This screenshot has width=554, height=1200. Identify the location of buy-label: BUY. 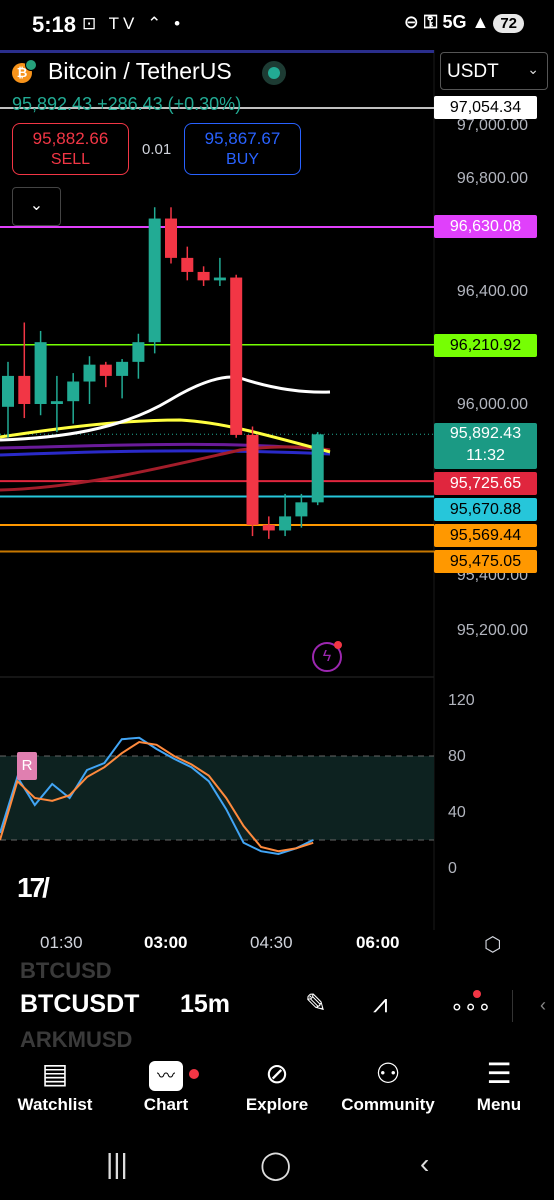
(242, 159).